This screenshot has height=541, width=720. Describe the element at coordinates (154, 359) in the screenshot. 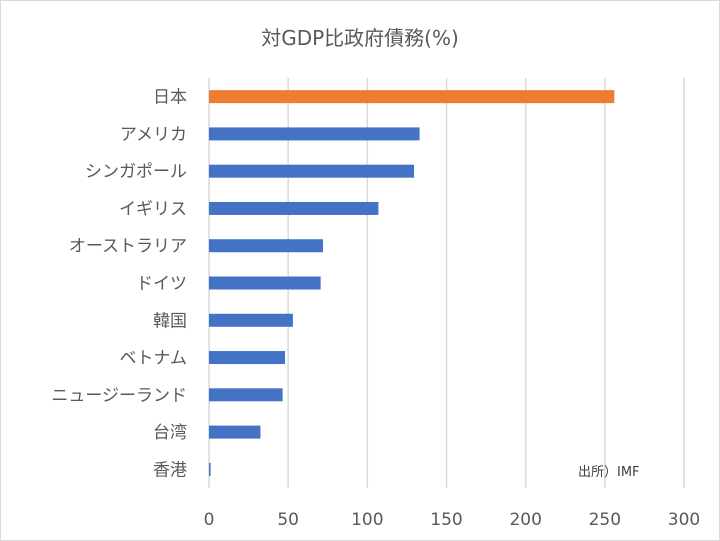

I see `category-label: ベトナム` at that location.